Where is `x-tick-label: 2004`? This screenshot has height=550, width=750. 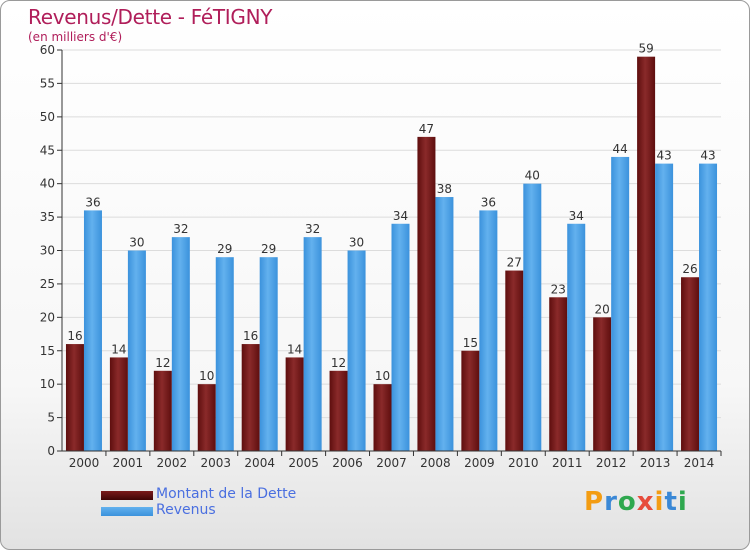
x-tick-label: 2004 is located at coordinates (259, 463).